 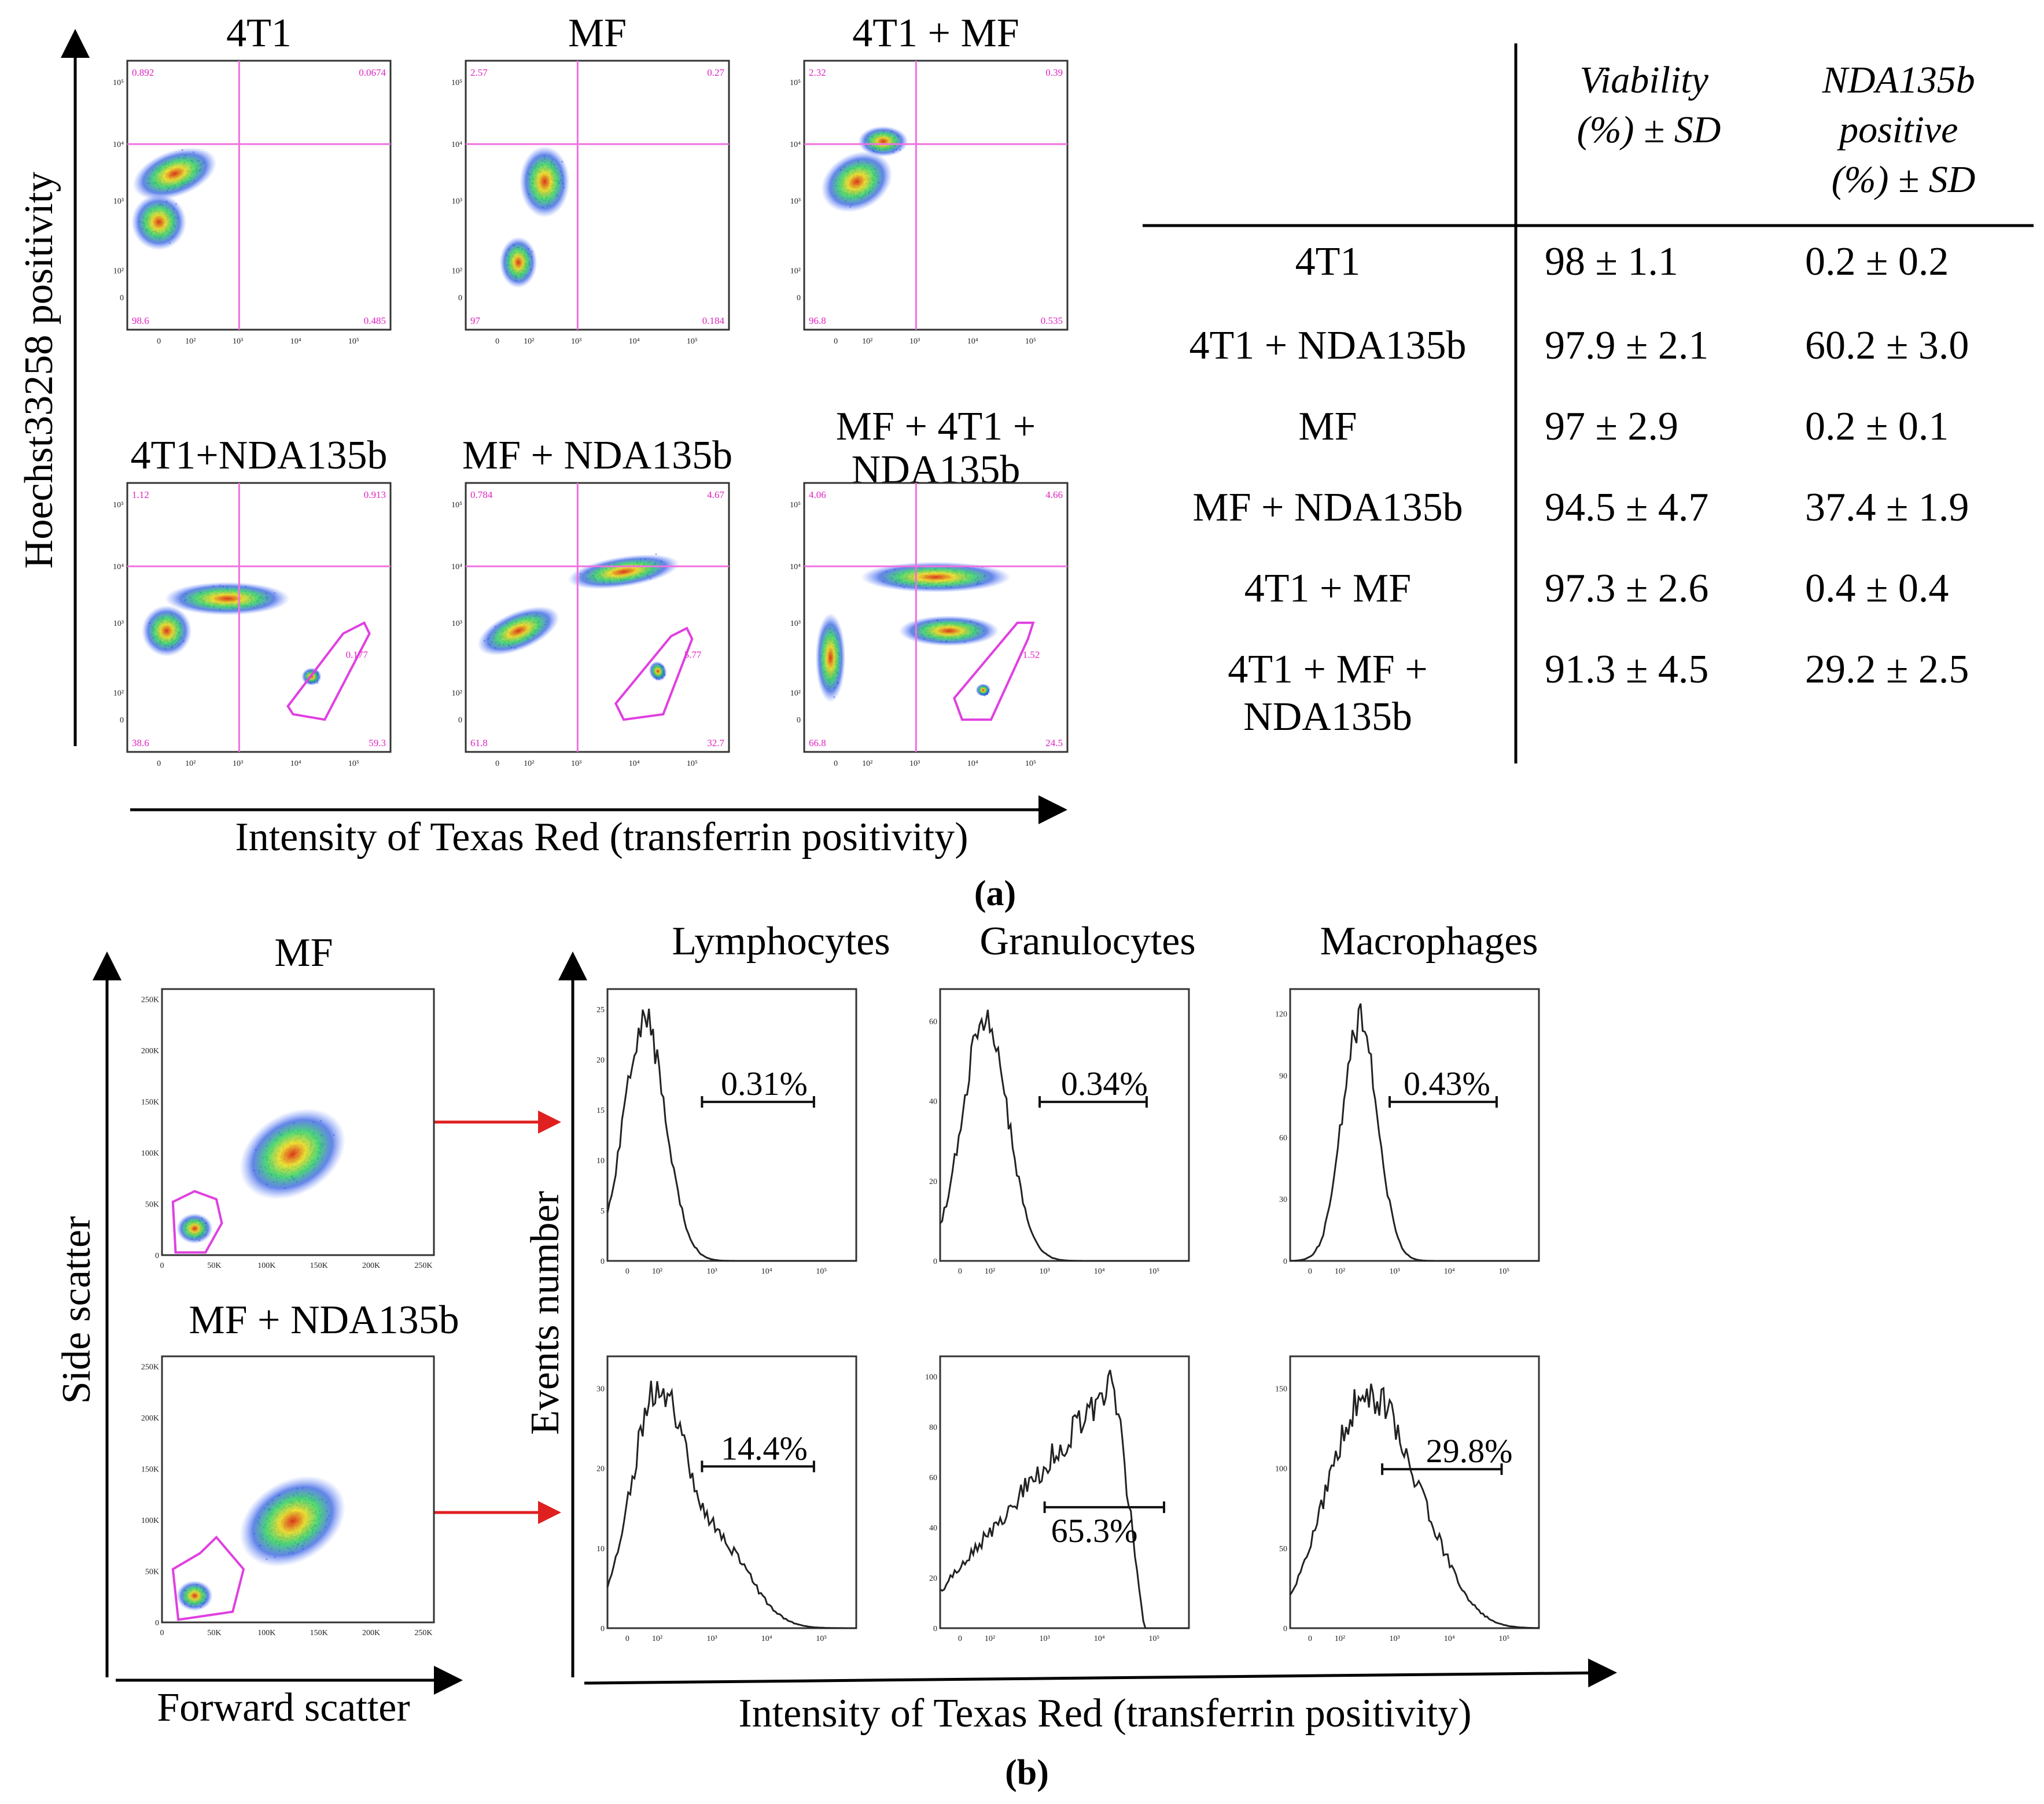 What do you see at coordinates (715, 495) in the screenshot?
I see `quadrant-upper-right: 4.67` at bounding box center [715, 495].